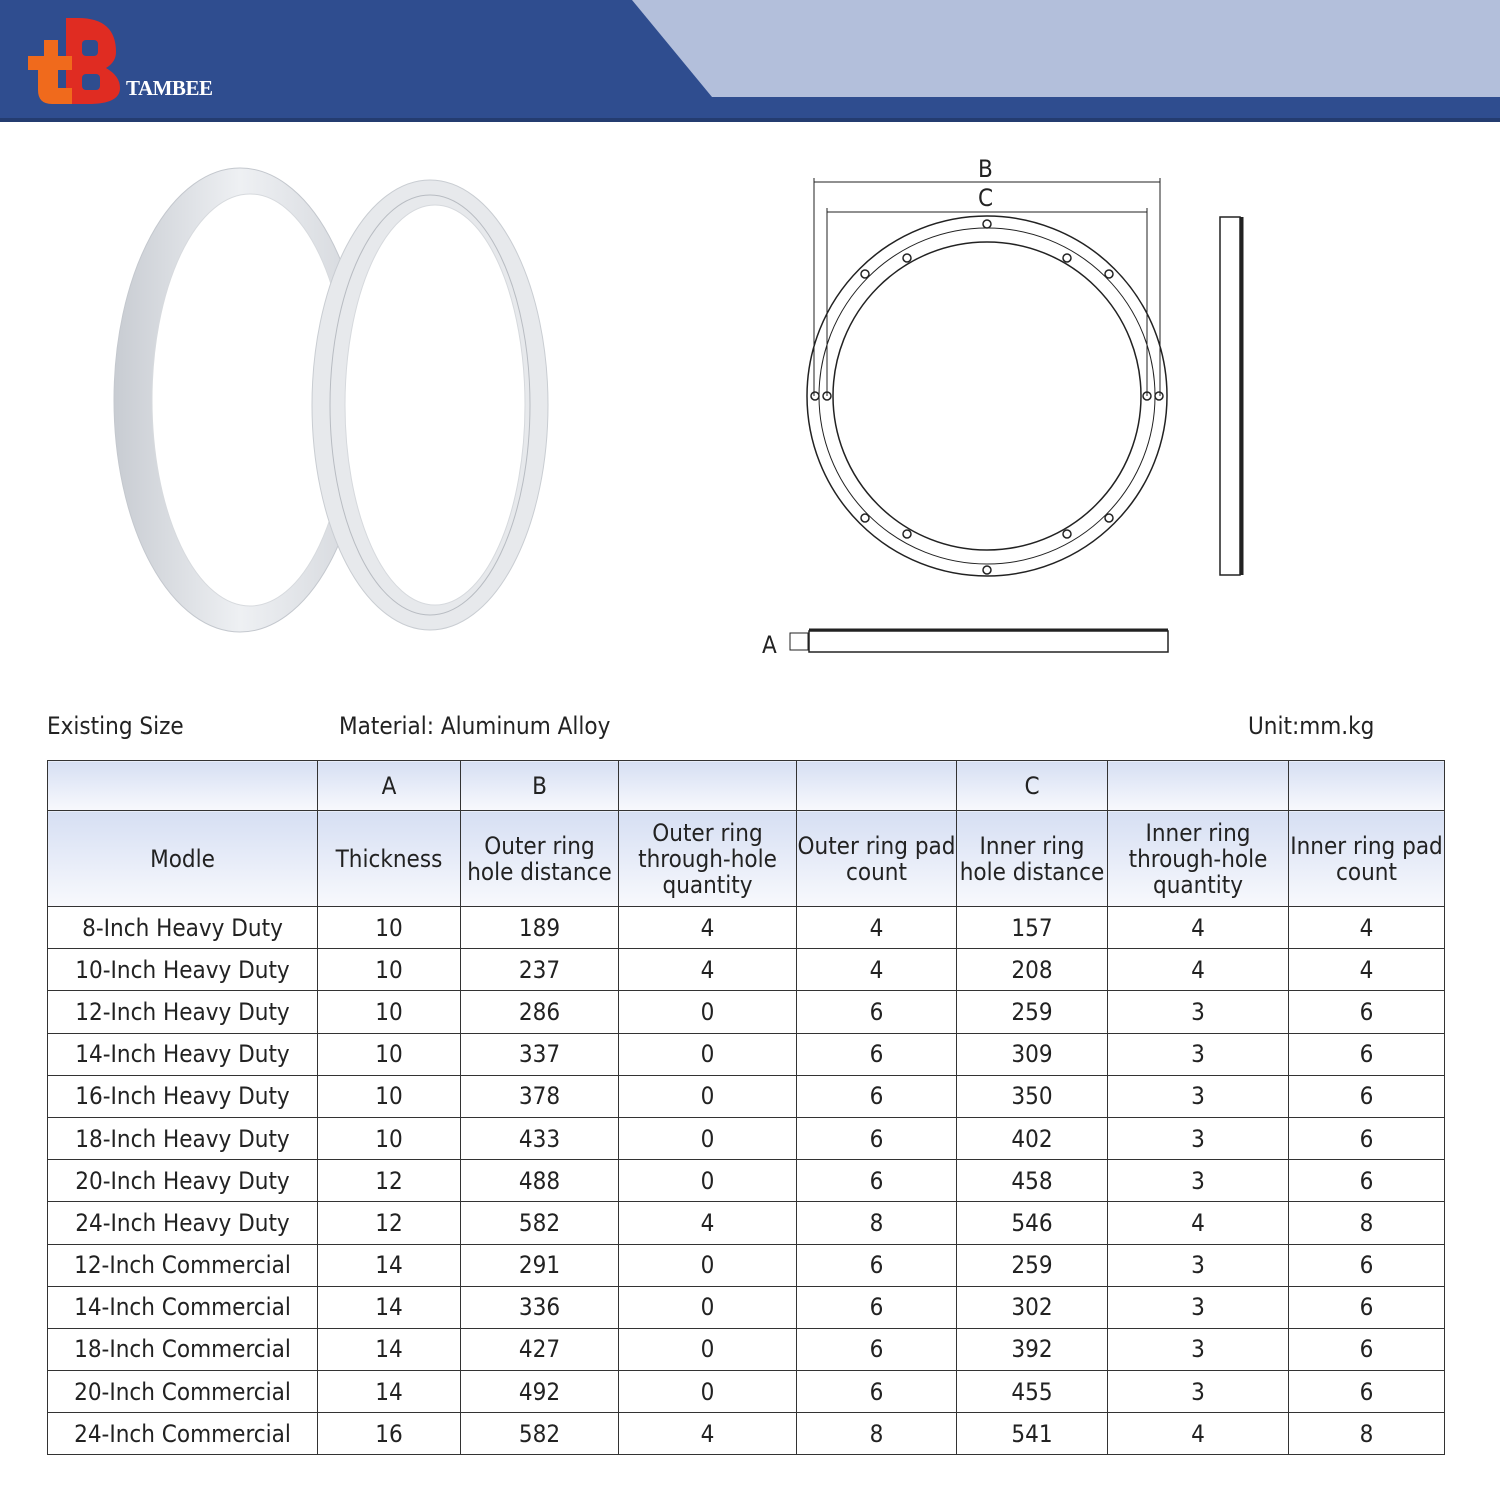 This screenshot has height=1500, width=1500. Describe the element at coordinates (1032, 1054) in the screenshot. I see `table-cell: 309` at that location.